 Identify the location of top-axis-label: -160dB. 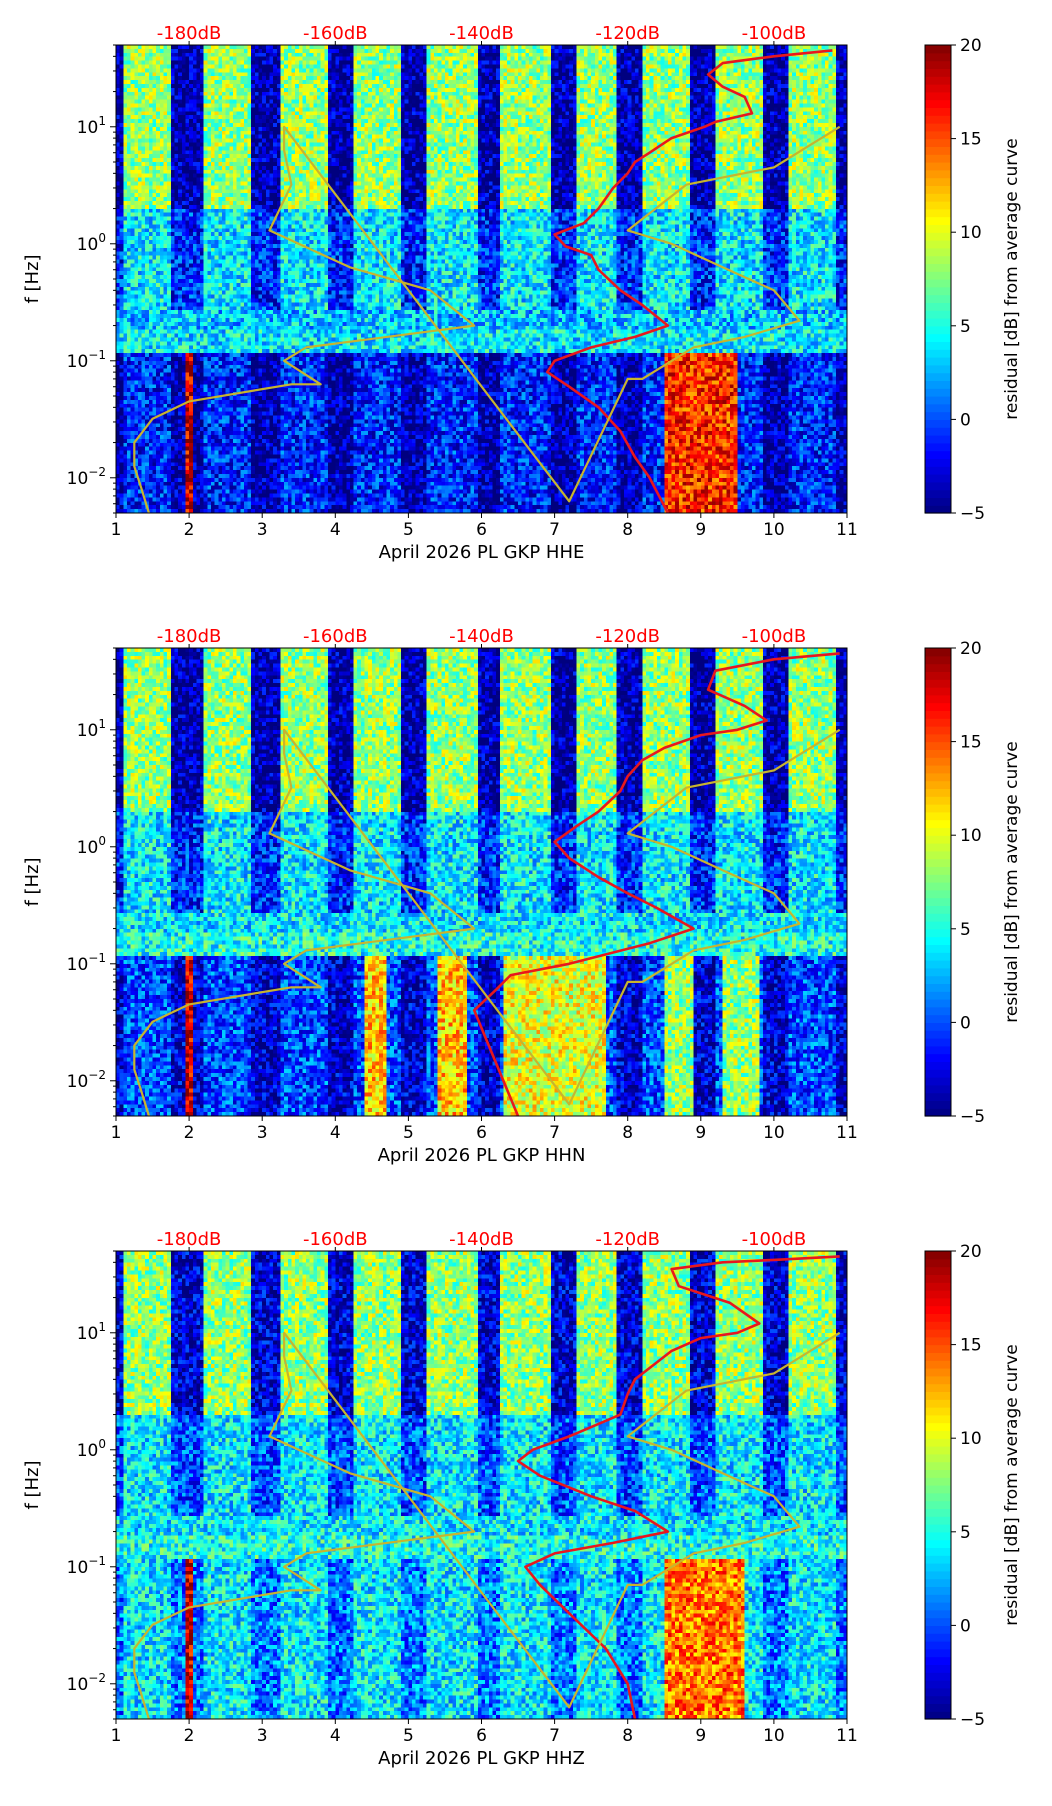
(335, 1239).